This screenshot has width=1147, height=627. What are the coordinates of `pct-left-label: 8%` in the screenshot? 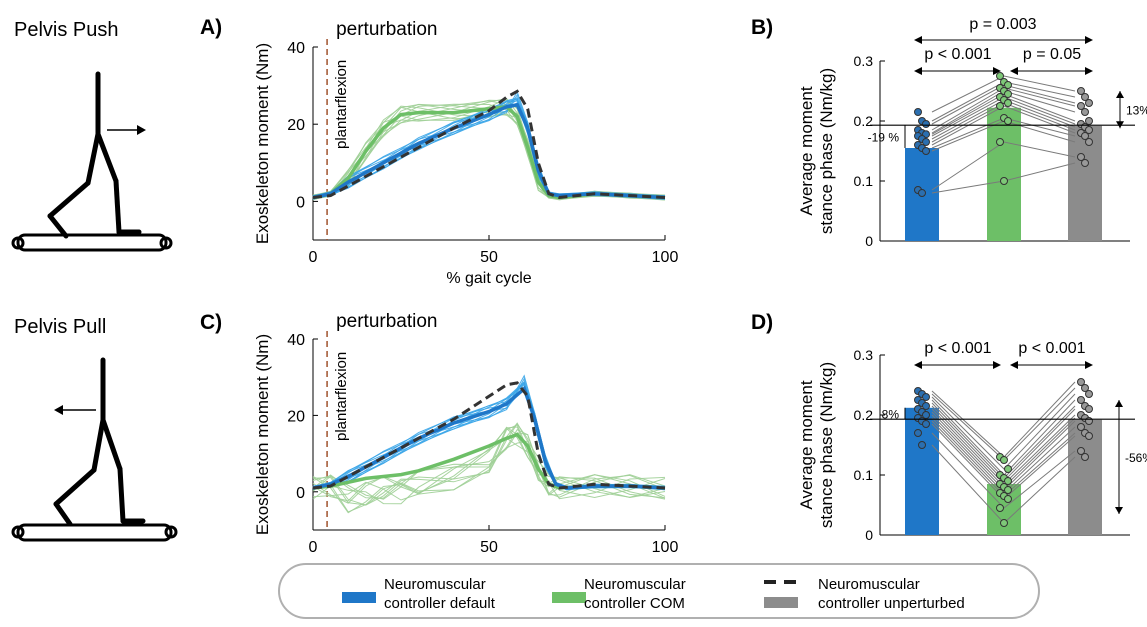 It's located at (891, 415).